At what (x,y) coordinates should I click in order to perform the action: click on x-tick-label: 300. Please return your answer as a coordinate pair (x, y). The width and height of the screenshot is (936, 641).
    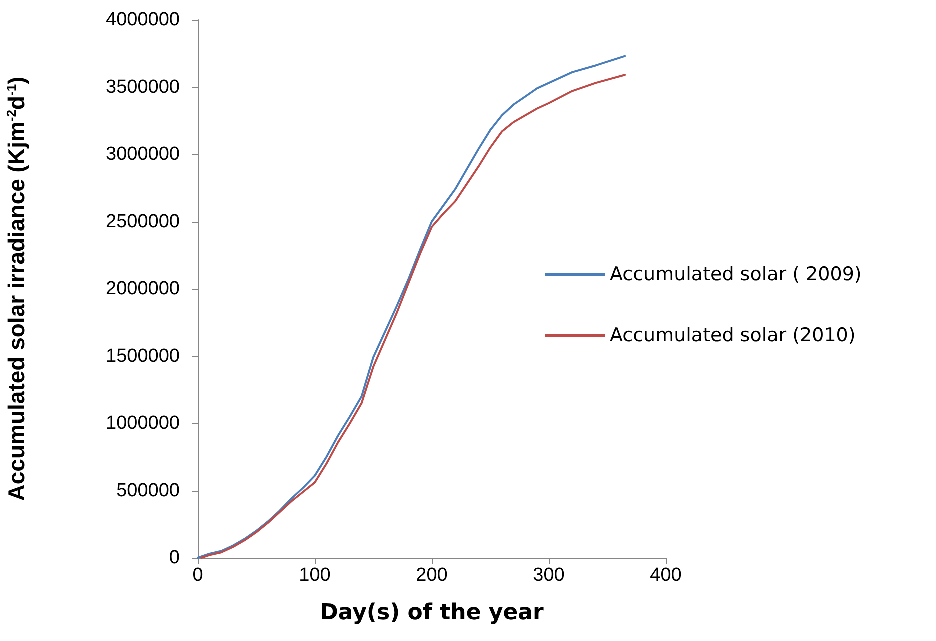
    Looking at the image, I should click on (549, 575).